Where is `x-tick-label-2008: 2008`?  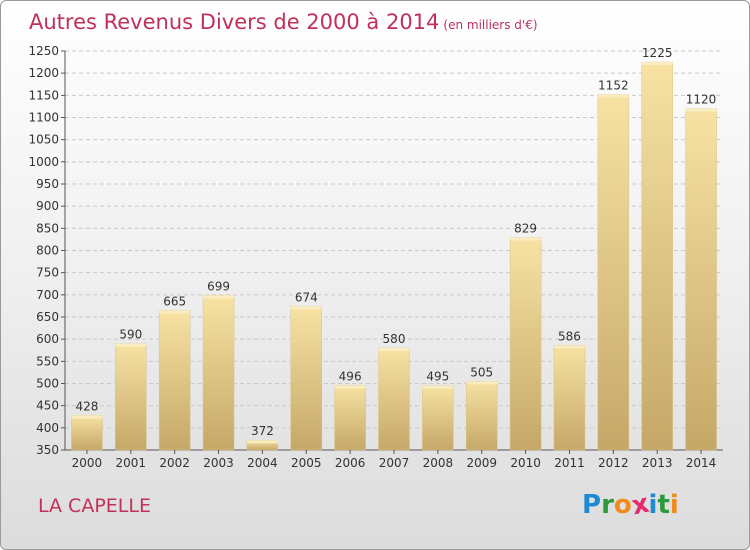
x-tick-label-2008: 2008 is located at coordinates (438, 463).